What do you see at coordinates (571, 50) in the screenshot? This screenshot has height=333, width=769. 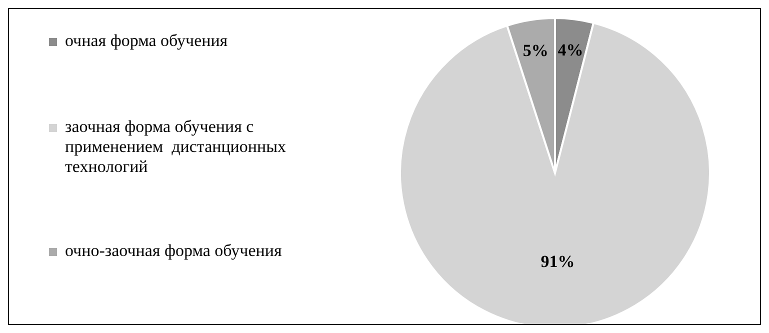 I see `data-label: 4%` at bounding box center [571, 50].